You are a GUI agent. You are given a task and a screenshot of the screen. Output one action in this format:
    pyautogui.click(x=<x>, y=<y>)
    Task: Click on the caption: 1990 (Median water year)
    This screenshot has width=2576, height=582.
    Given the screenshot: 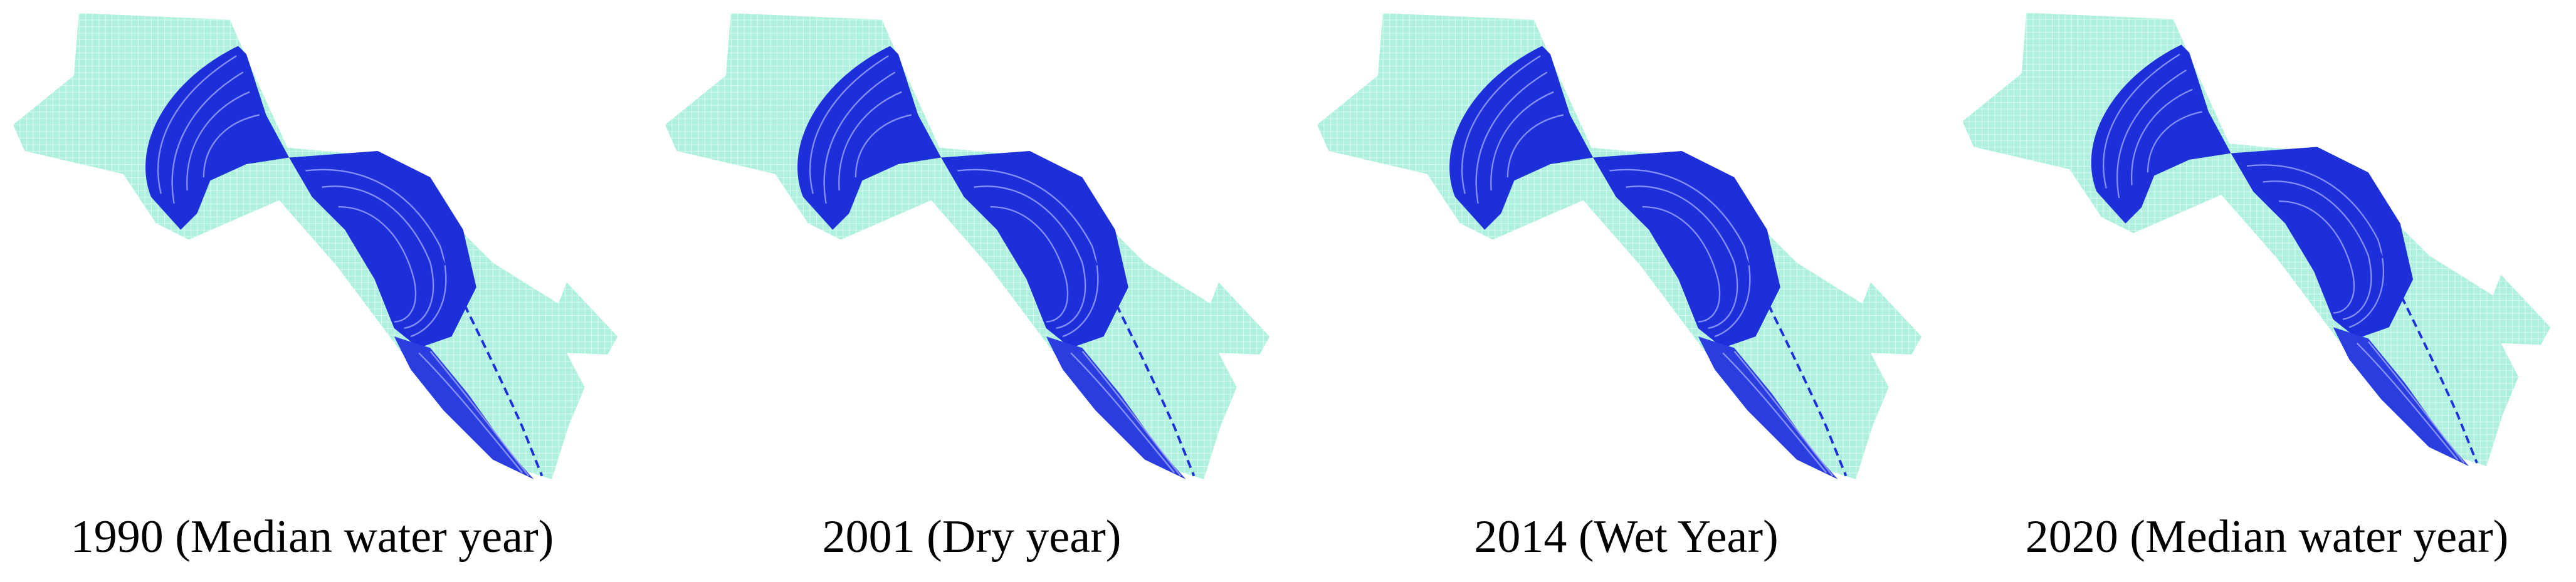 What is the action you would take?
    pyautogui.click(x=312, y=537)
    